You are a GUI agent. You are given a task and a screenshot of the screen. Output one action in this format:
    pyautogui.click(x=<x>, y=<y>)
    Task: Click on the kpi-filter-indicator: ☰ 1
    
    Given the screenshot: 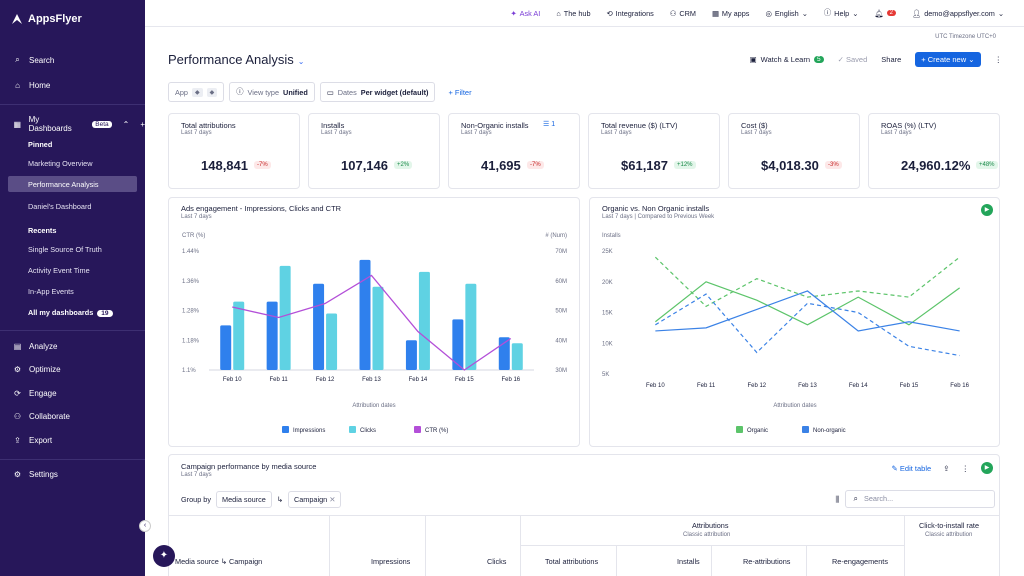 What is the action you would take?
    pyautogui.click(x=549, y=124)
    